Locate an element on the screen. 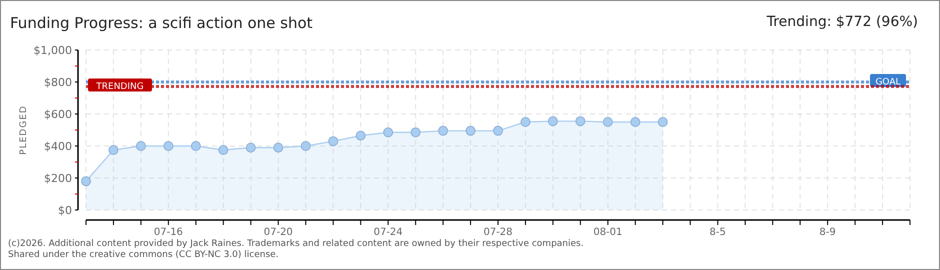 The image size is (940, 270). y-tick-label: $0 is located at coordinates (65, 210).